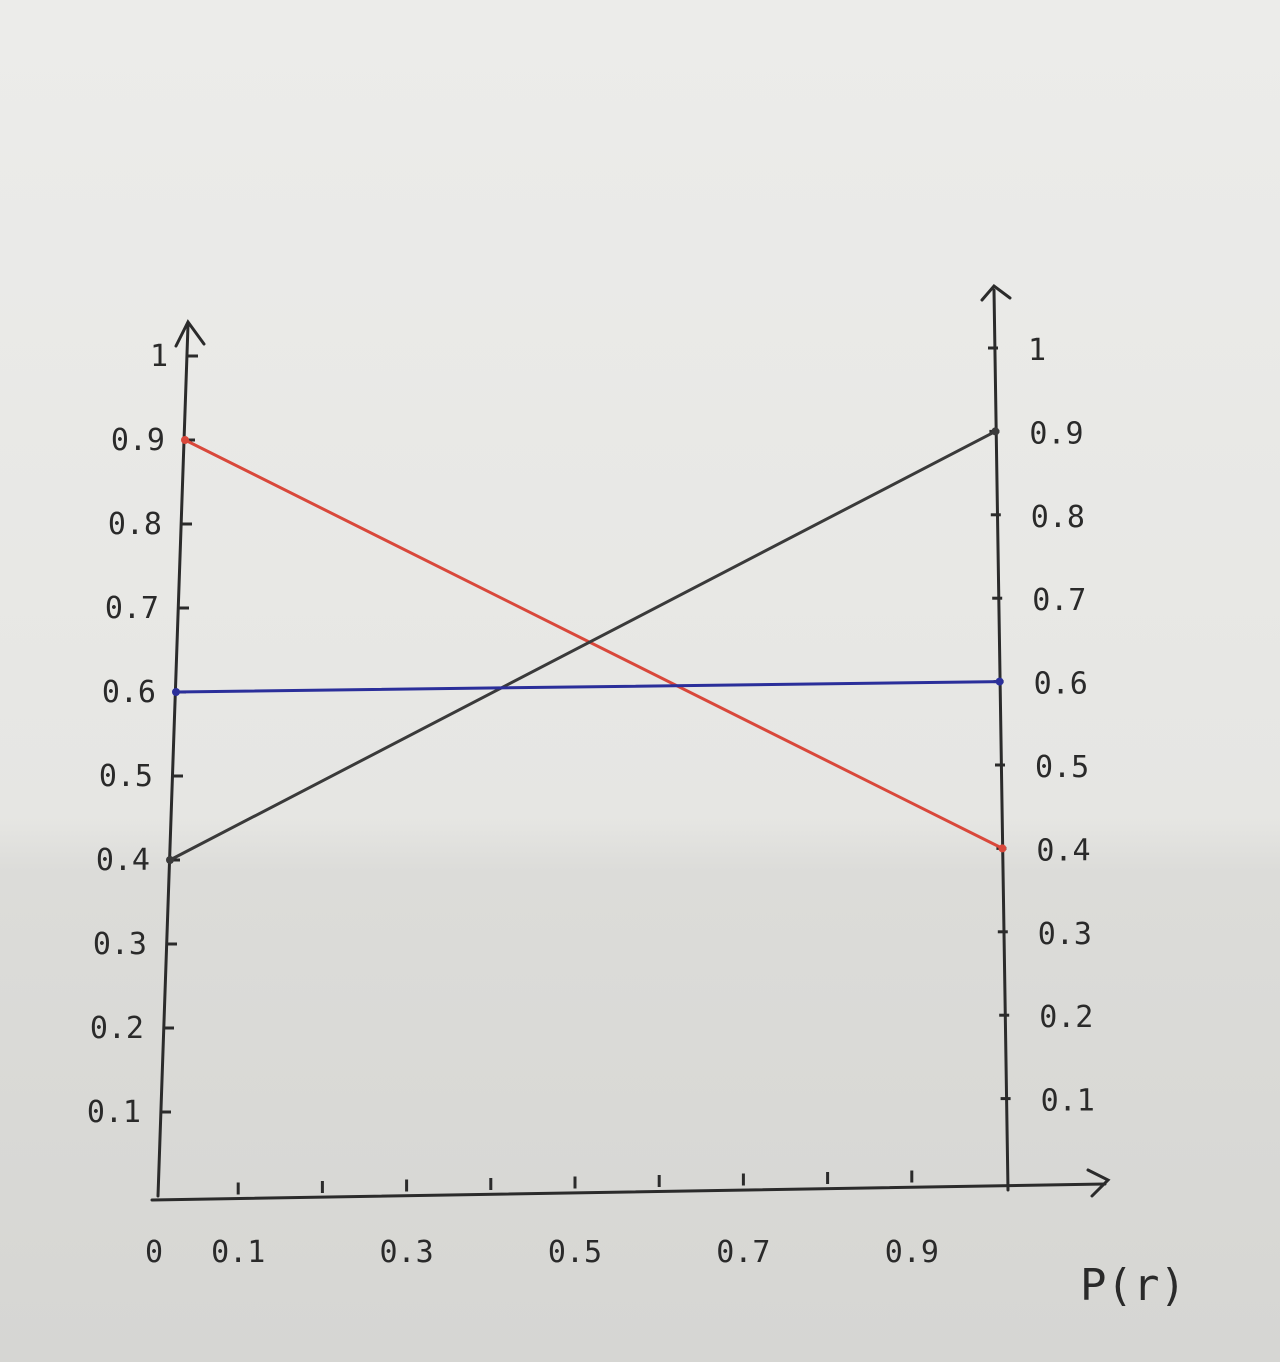 This screenshot has width=1280, height=1362. I want to click on left-y-tick-label: 0.2, so click(117, 1028).